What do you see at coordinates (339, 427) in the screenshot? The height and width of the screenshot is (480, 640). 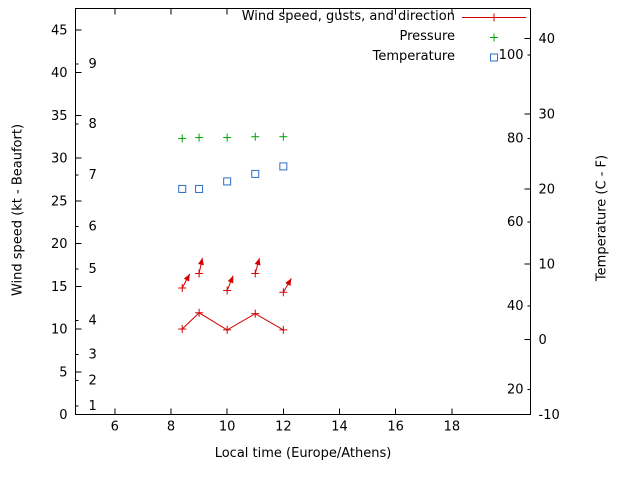 I see `svg-text: 14` at bounding box center [339, 427].